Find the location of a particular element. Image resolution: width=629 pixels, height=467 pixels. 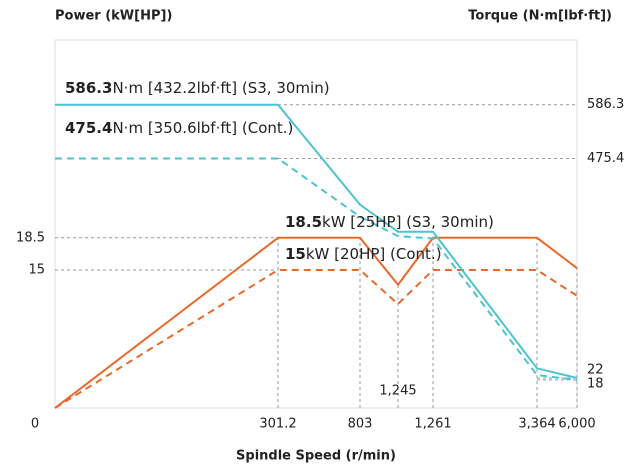

y-tick-label: 0 is located at coordinates (35, 424).